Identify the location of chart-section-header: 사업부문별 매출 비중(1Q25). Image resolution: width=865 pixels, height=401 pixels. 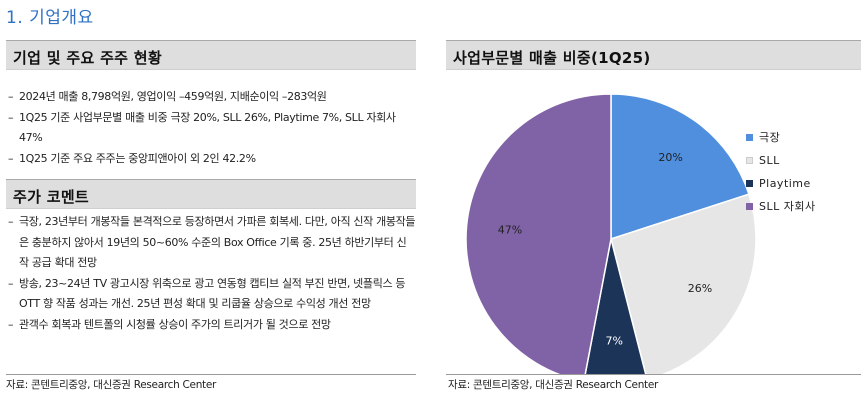
(653, 55).